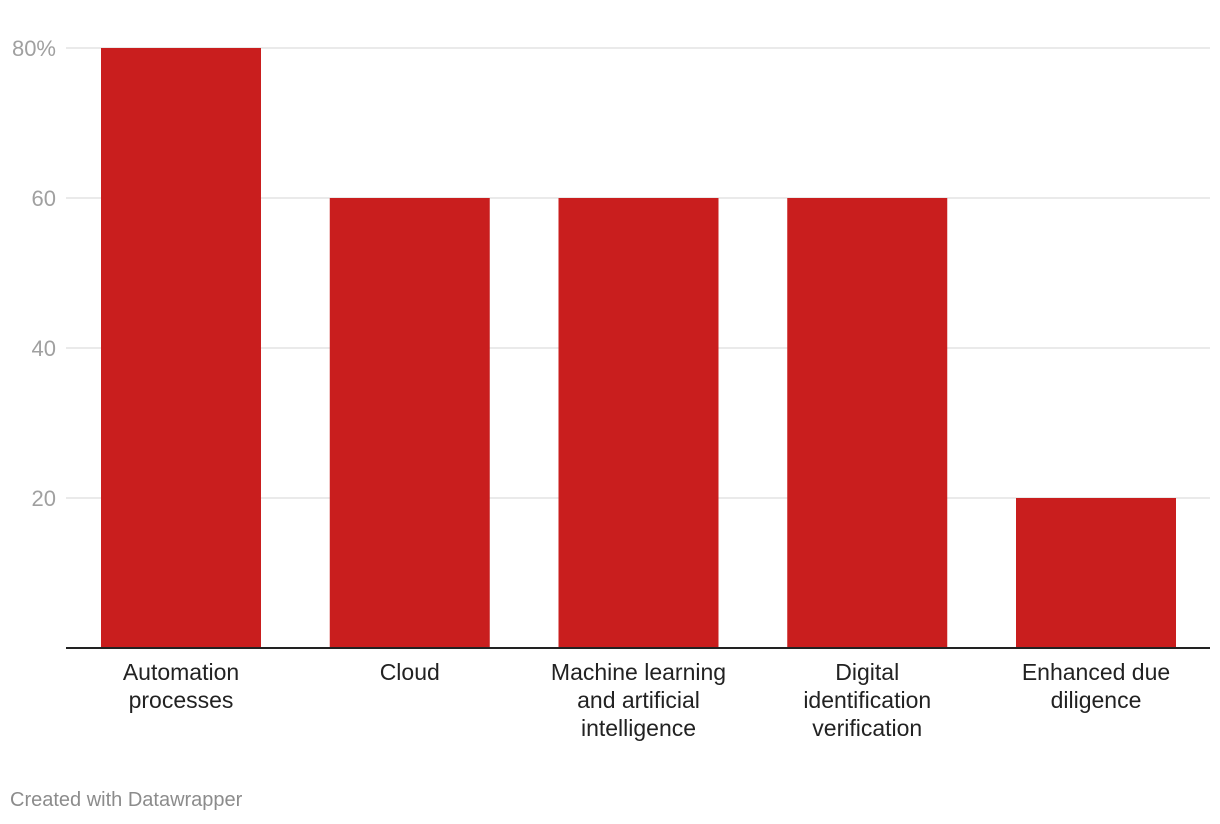 This screenshot has height=824, width=1220. I want to click on category-label-1: Cloud, so click(410, 672).